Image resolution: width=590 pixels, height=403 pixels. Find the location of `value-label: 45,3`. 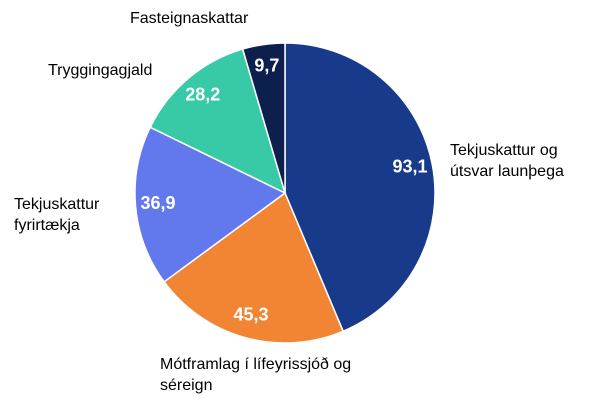

value-label: 45,3 is located at coordinates (251, 315).